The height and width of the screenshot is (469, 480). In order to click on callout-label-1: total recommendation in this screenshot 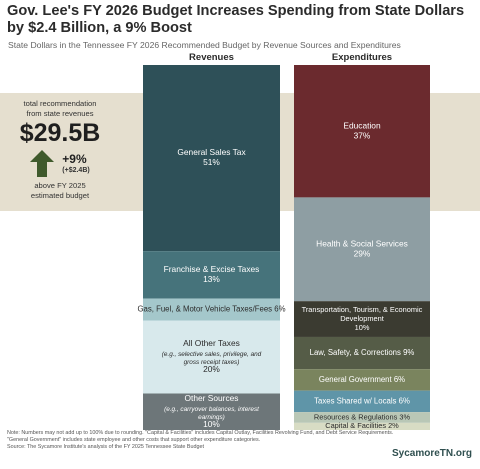, I will do `click(60, 103)`.